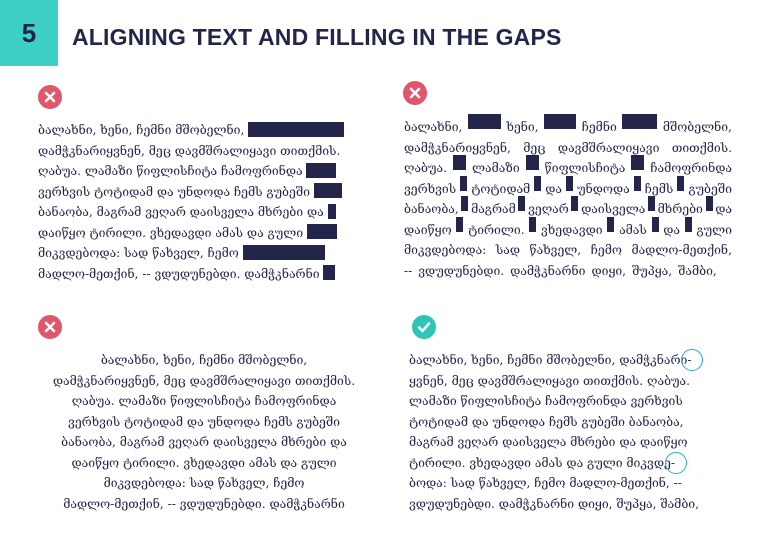  I want to click on word: ხენი,, so click(522, 127).